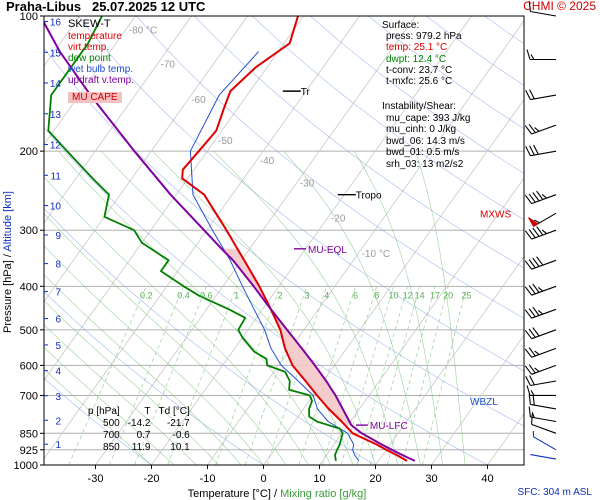 The image size is (600, 500). What do you see at coordinates (56, 84) in the screenshot?
I see `altitude-tick-label: 14` at bounding box center [56, 84].